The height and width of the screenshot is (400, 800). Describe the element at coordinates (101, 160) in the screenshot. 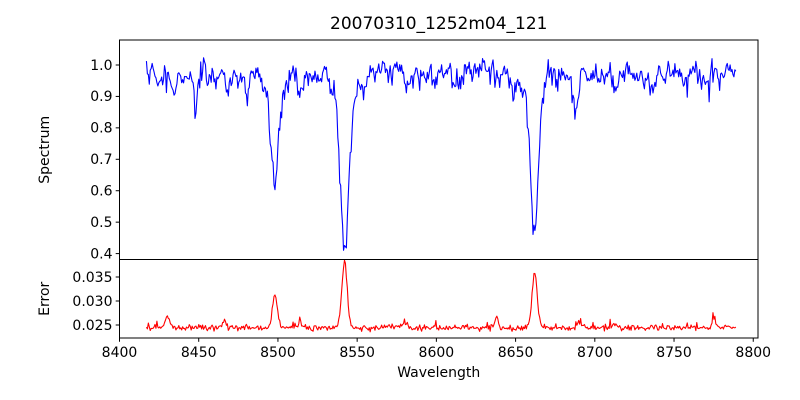

I see `spectrum-y-tick-label: 0.7` at that location.